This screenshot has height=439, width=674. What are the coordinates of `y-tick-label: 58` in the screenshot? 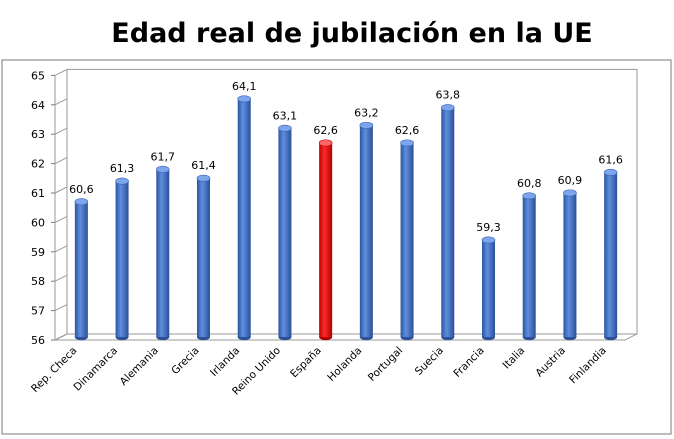 It's located at (38, 281).